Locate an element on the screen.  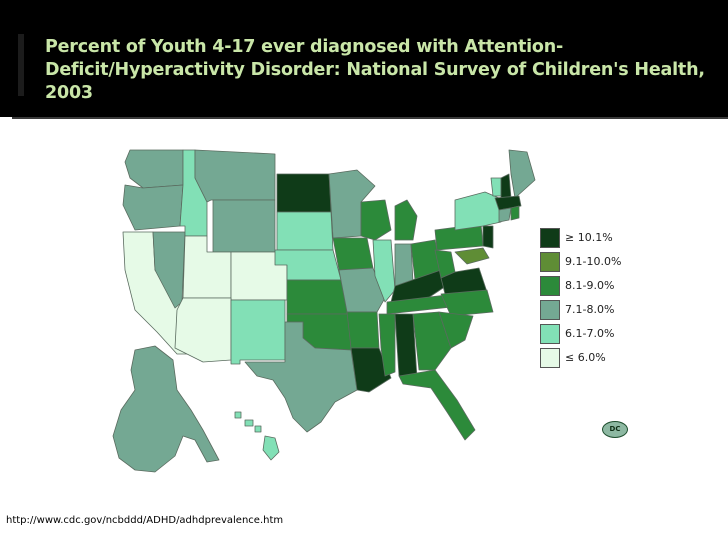
state-north-dakota is located at coordinates (304, 193).